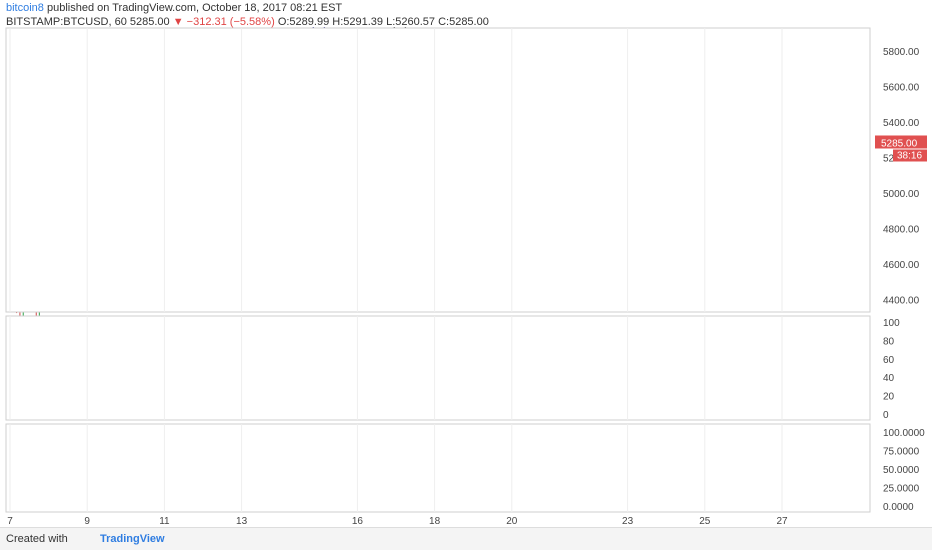 The width and height of the screenshot is (932, 550). I want to click on x-tick-label: 13, so click(242, 521).